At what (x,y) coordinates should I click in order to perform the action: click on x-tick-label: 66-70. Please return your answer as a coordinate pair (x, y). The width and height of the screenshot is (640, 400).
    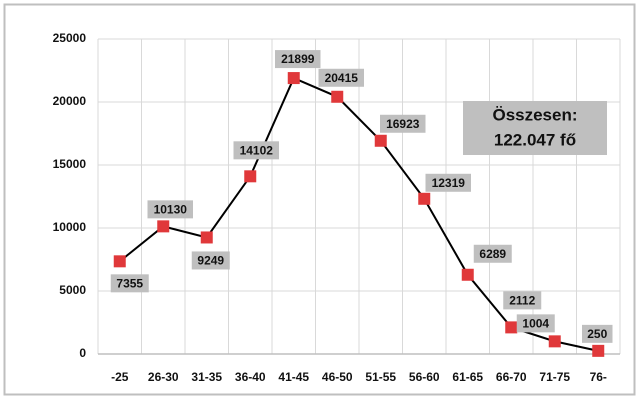
    Looking at the image, I should click on (511, 377).